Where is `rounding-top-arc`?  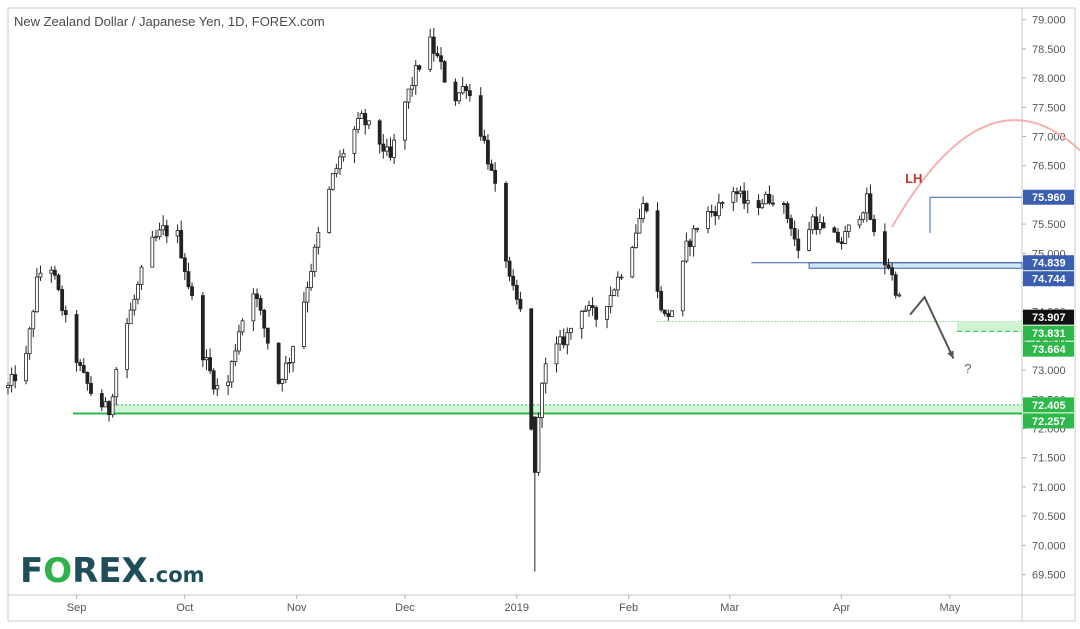
rounding-top-arc is located at coordinates (985, 173).